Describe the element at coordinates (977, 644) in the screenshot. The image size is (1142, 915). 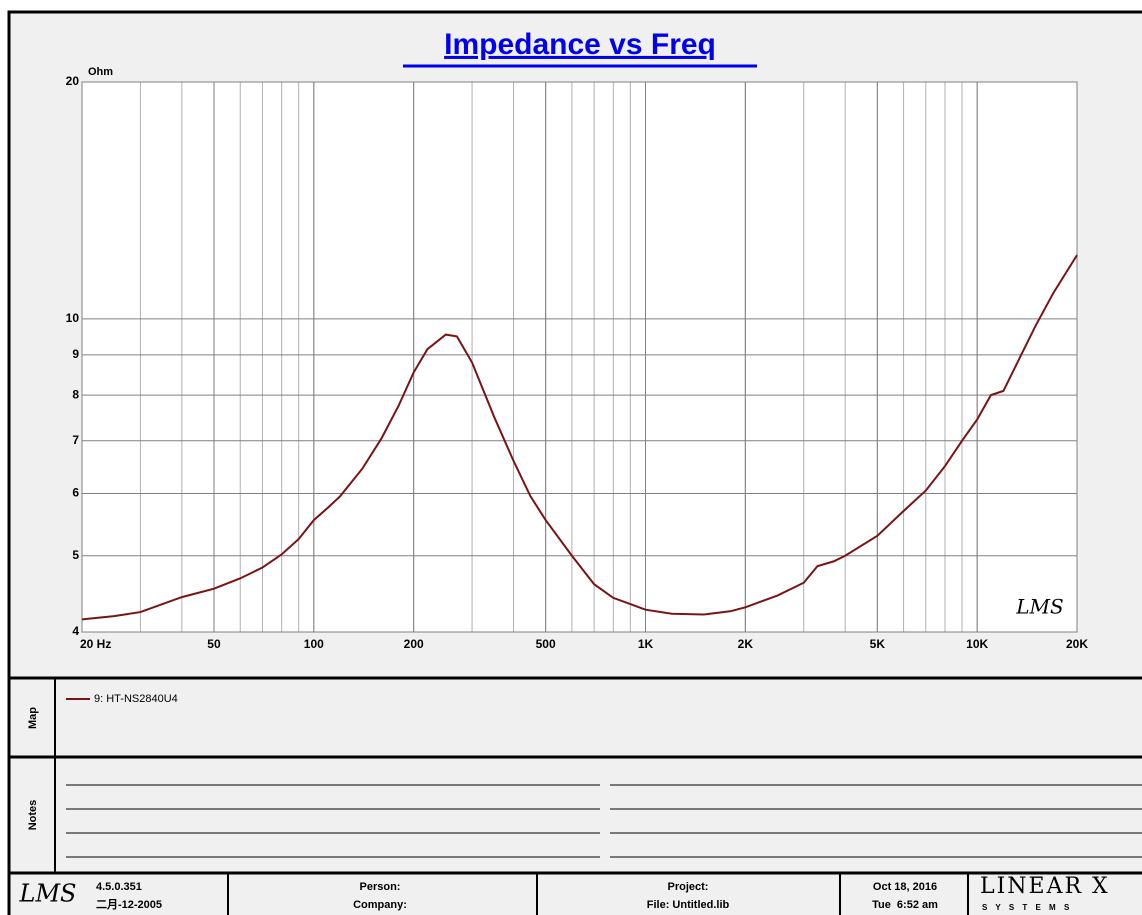
I see `x-tick-label: 10K` at that location.